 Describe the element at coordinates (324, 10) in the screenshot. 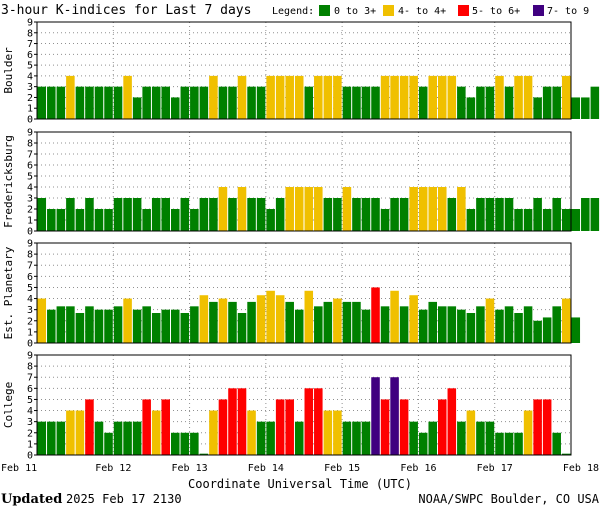

I see `legend-swatch-quiet` at that location.